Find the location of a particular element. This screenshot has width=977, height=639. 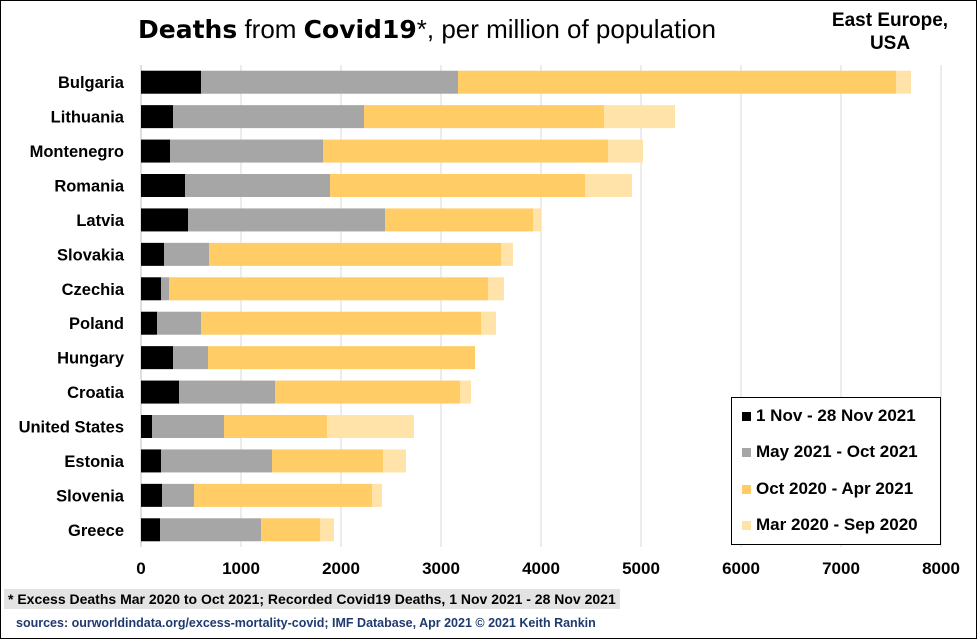

category-label: Latvia is located at coordinates (100, 221).